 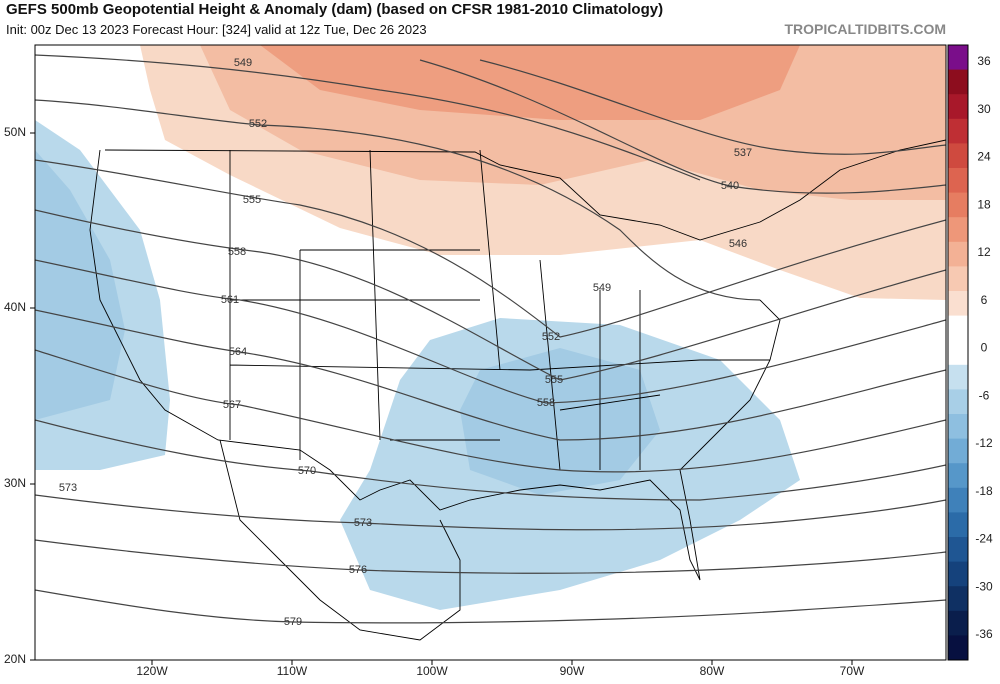 What do you see at coordinates (984, 252) in the screenshot?
I see `colorbar-label: 12` at bounding box center [984, 252].